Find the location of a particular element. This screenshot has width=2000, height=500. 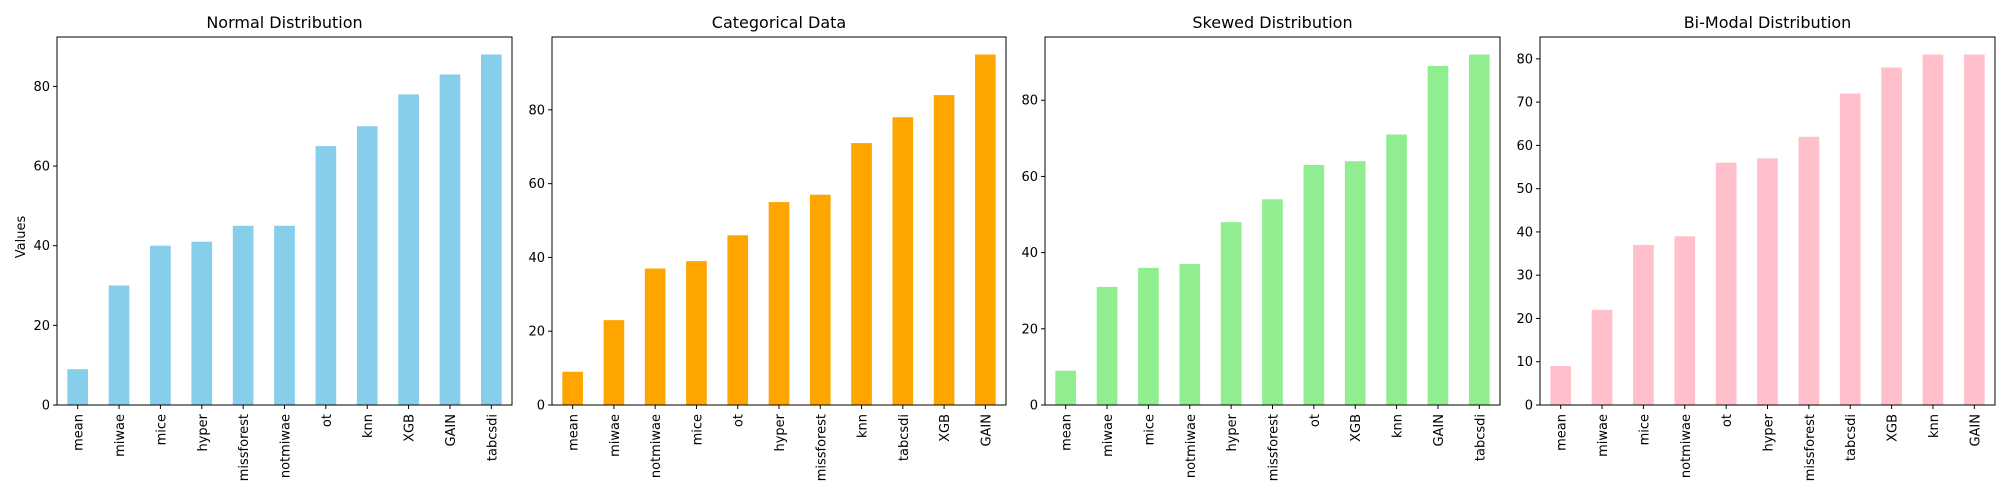

y-axis-label: Values is located at coordinates (21, 237).